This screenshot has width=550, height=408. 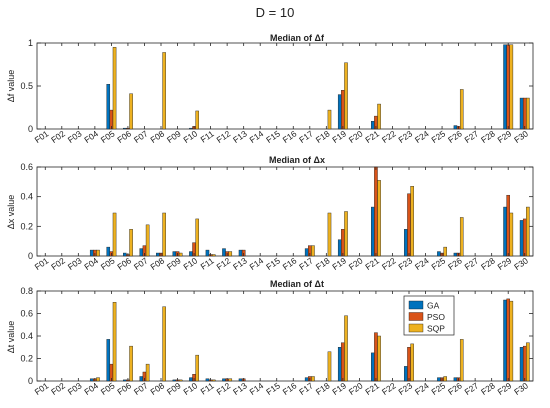 What do you see at coordinates (240, 253) in the screenshot?
I see `bar-ga-f13` at bounding box center [240, 253].